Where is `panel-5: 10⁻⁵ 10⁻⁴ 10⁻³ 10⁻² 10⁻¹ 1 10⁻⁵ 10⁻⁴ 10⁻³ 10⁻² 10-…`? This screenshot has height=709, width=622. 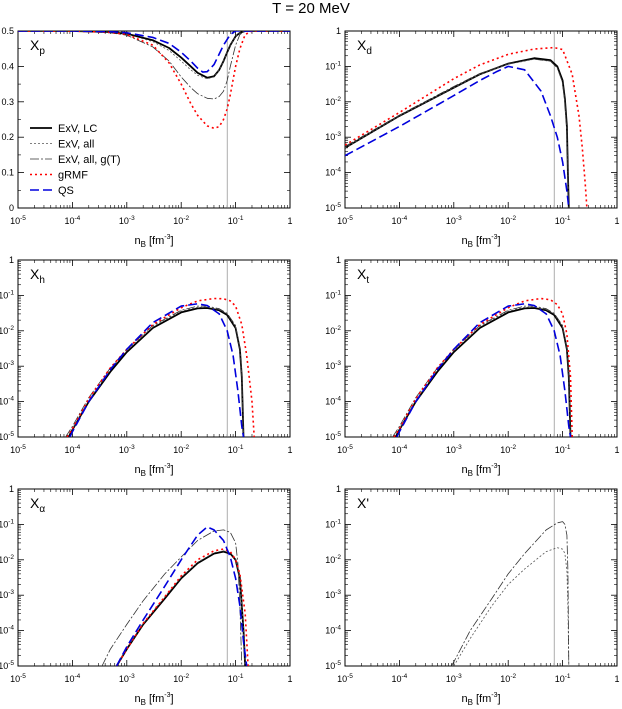
panel-5: 10⁻⁵ 10⁻⁴ 10⁻³ 10⁻² 10⁻¹ 1 10⁻⁵ 10⁻⁴ 10⁻³ 10⁻² 10-… is located at coordinates (146, 595).